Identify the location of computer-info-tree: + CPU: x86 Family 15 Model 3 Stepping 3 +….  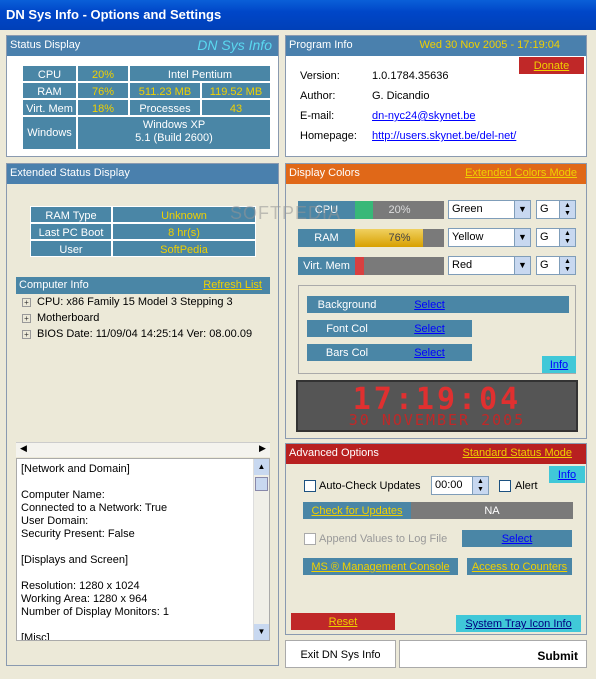
(143, 375).